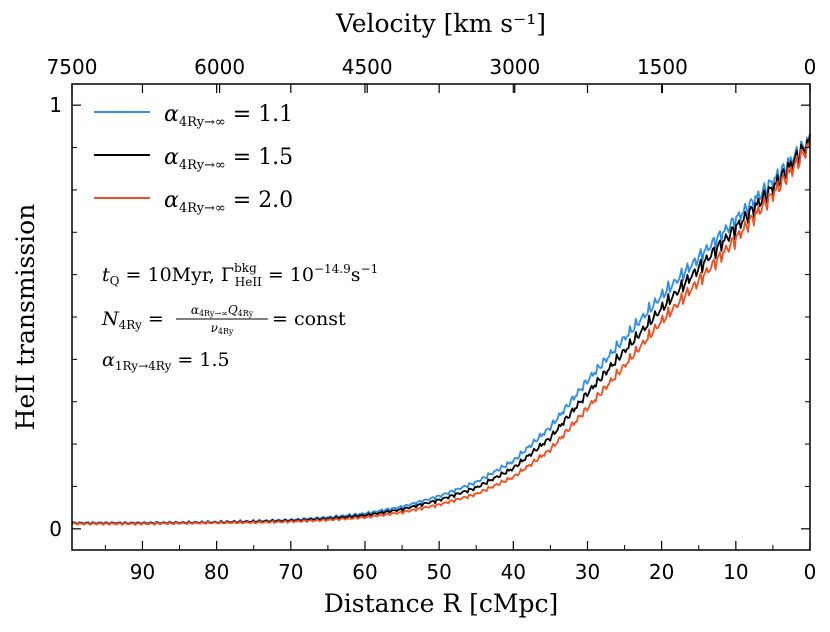 This screenshot has height=632, width=830. I want to click on annotation-const: = const, so click(309, 319).